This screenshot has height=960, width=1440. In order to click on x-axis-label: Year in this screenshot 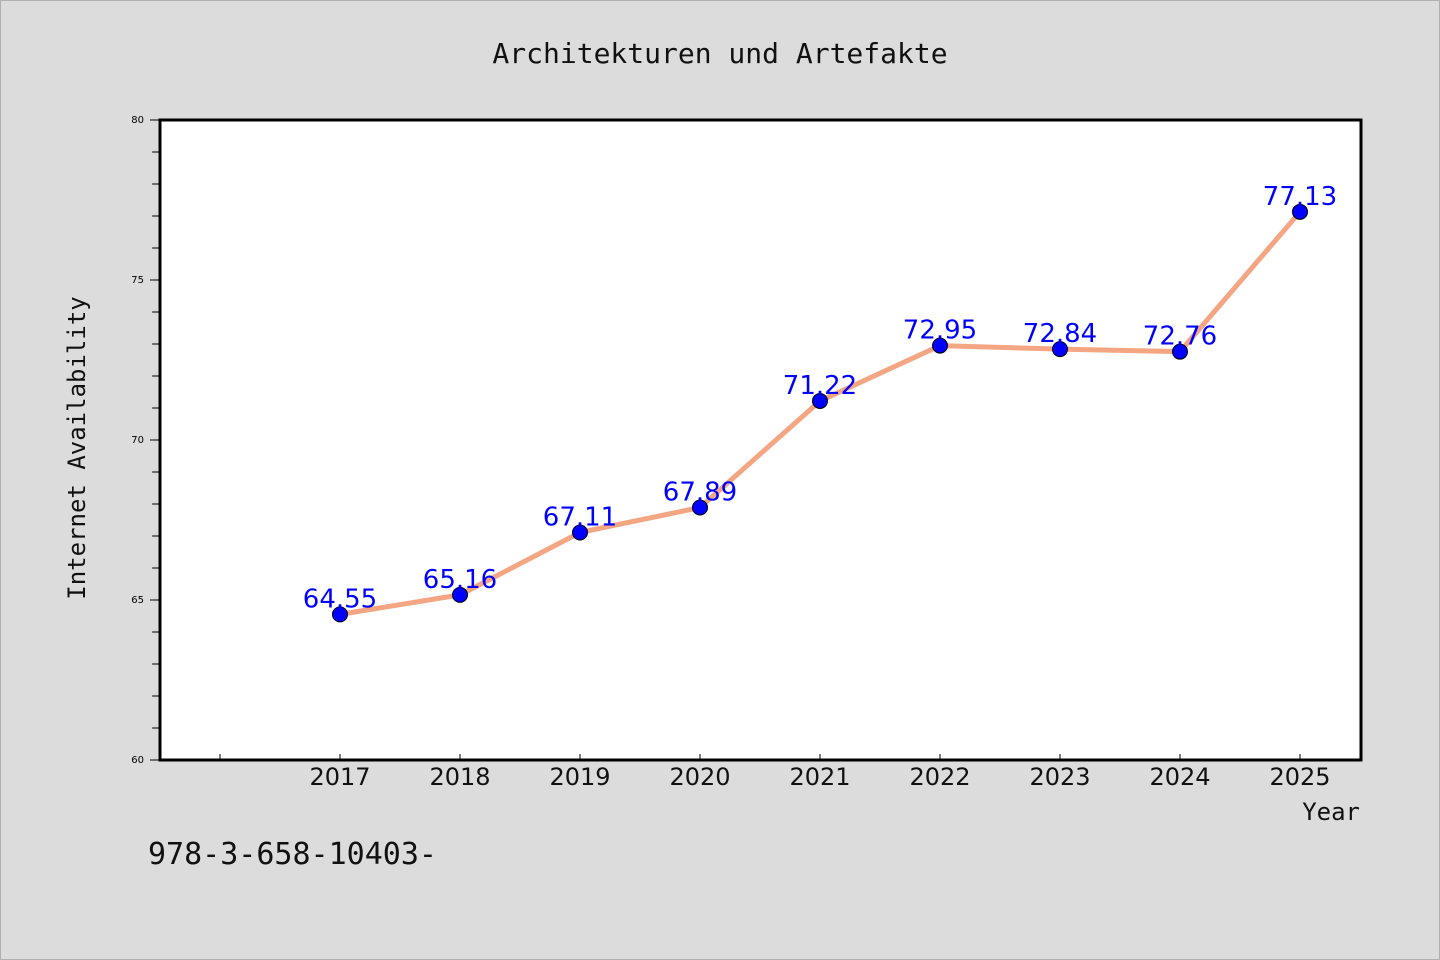, I will do `click(1331, 812)`.